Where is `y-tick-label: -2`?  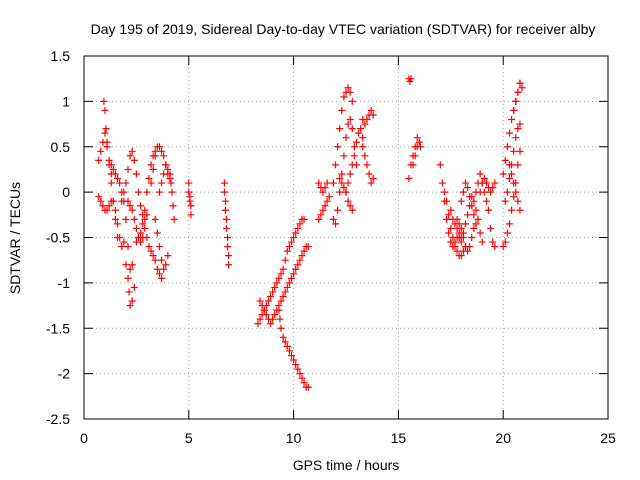 y-tick-label: -2 is located at coordinates (64, 374).